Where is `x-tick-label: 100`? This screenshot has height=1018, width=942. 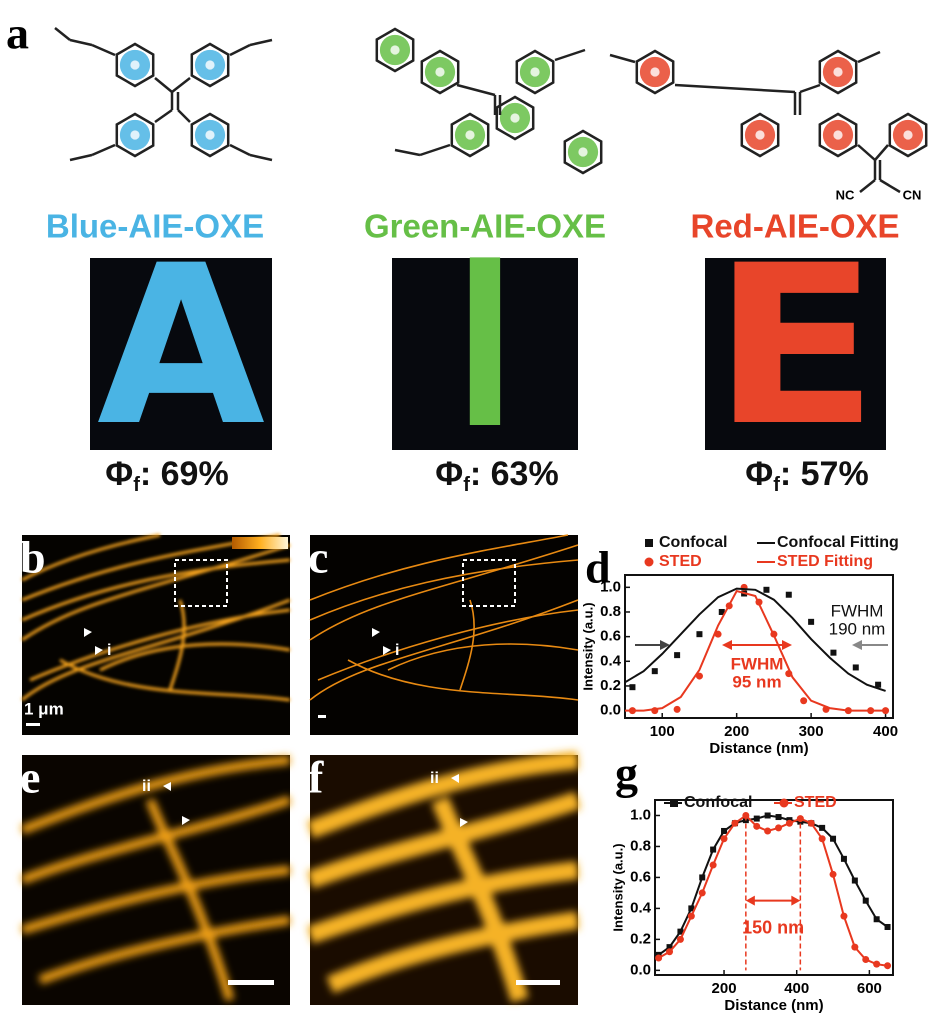 x-tick-label: 100 is located at coordinates (662, 731).